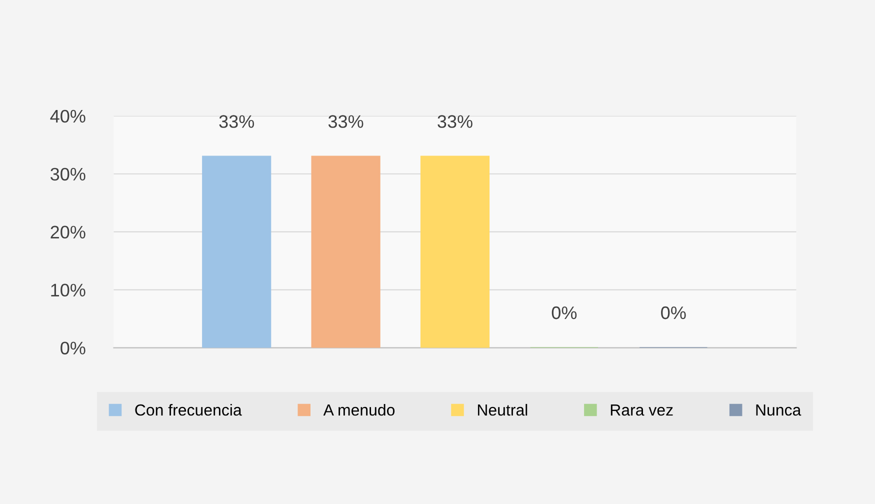  Describe the element at coordinates (188, 410) in the screenshot. I see `legend-label: Con frecuencia` at that location.